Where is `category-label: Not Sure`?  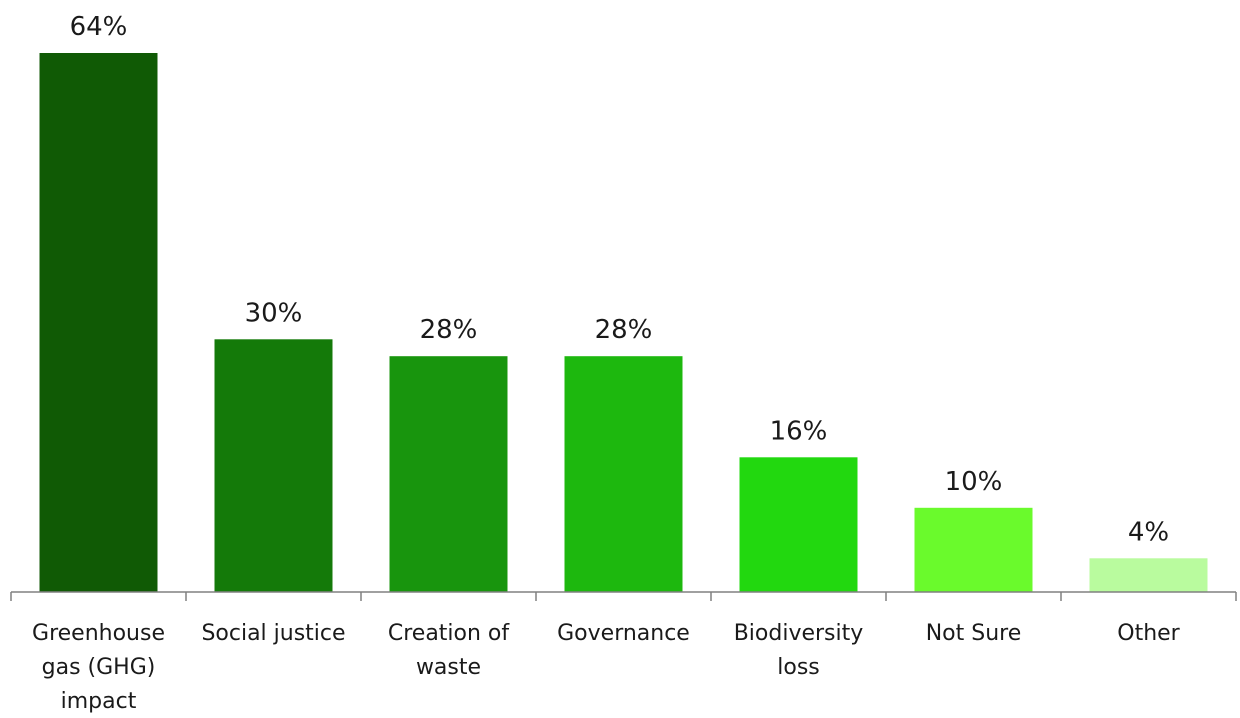 category-label: Not Sure is located at coordinates (974, 633).